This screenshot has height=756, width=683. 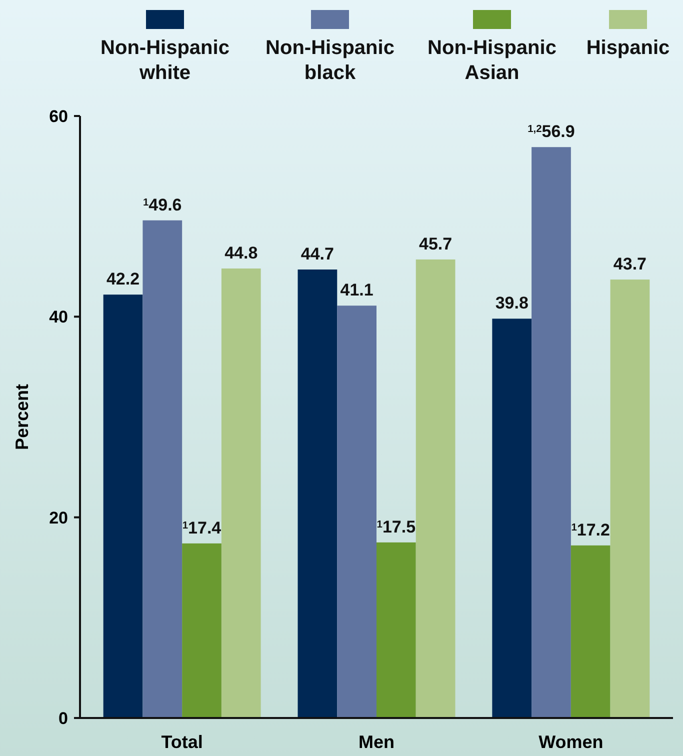 What do you see at coordinates (357, 290) in the screenshot?
I see `data-label: 41.1` at bounding box center [357, 290].